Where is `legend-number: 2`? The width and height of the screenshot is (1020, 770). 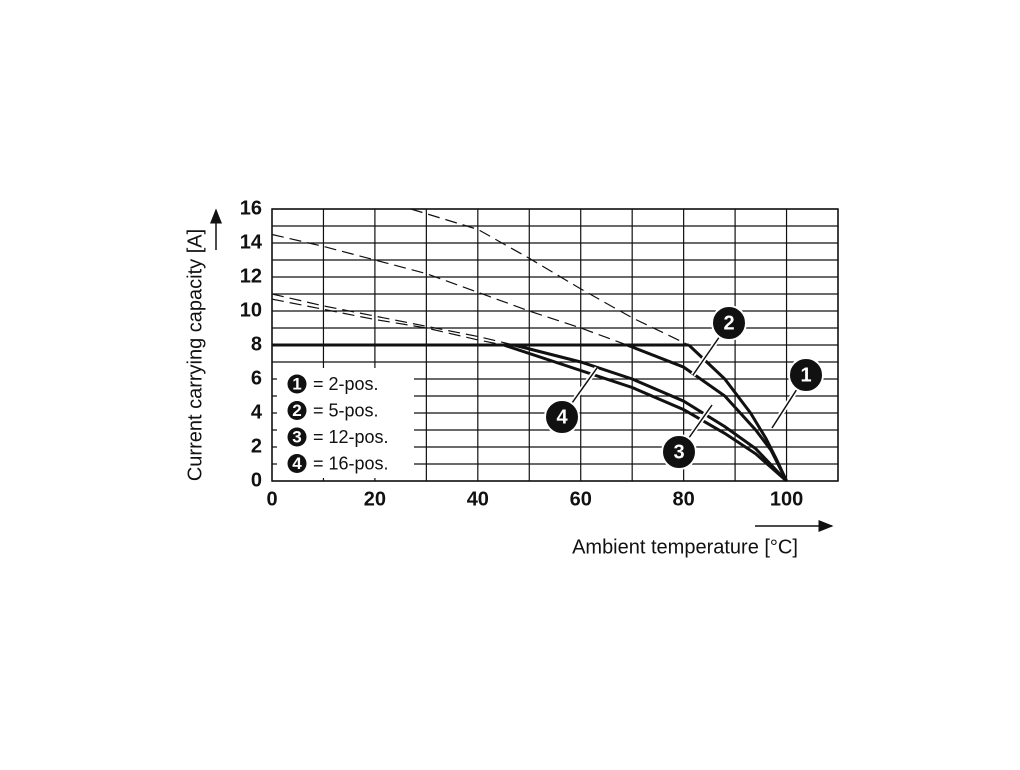
legend-number: 2 is located at coordinates (296, 410).